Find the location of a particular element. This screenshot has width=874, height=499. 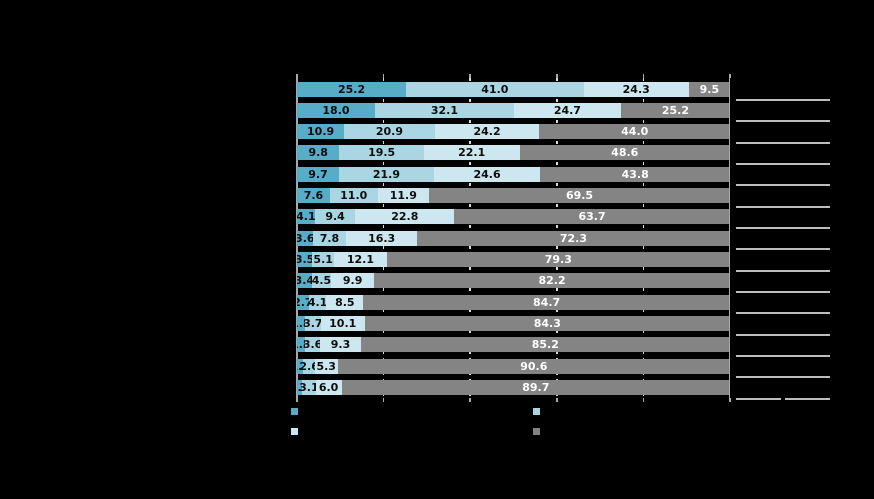

bar-row: 10.9 20.9 24.2 44.0 is located at coordinates (513, 132).